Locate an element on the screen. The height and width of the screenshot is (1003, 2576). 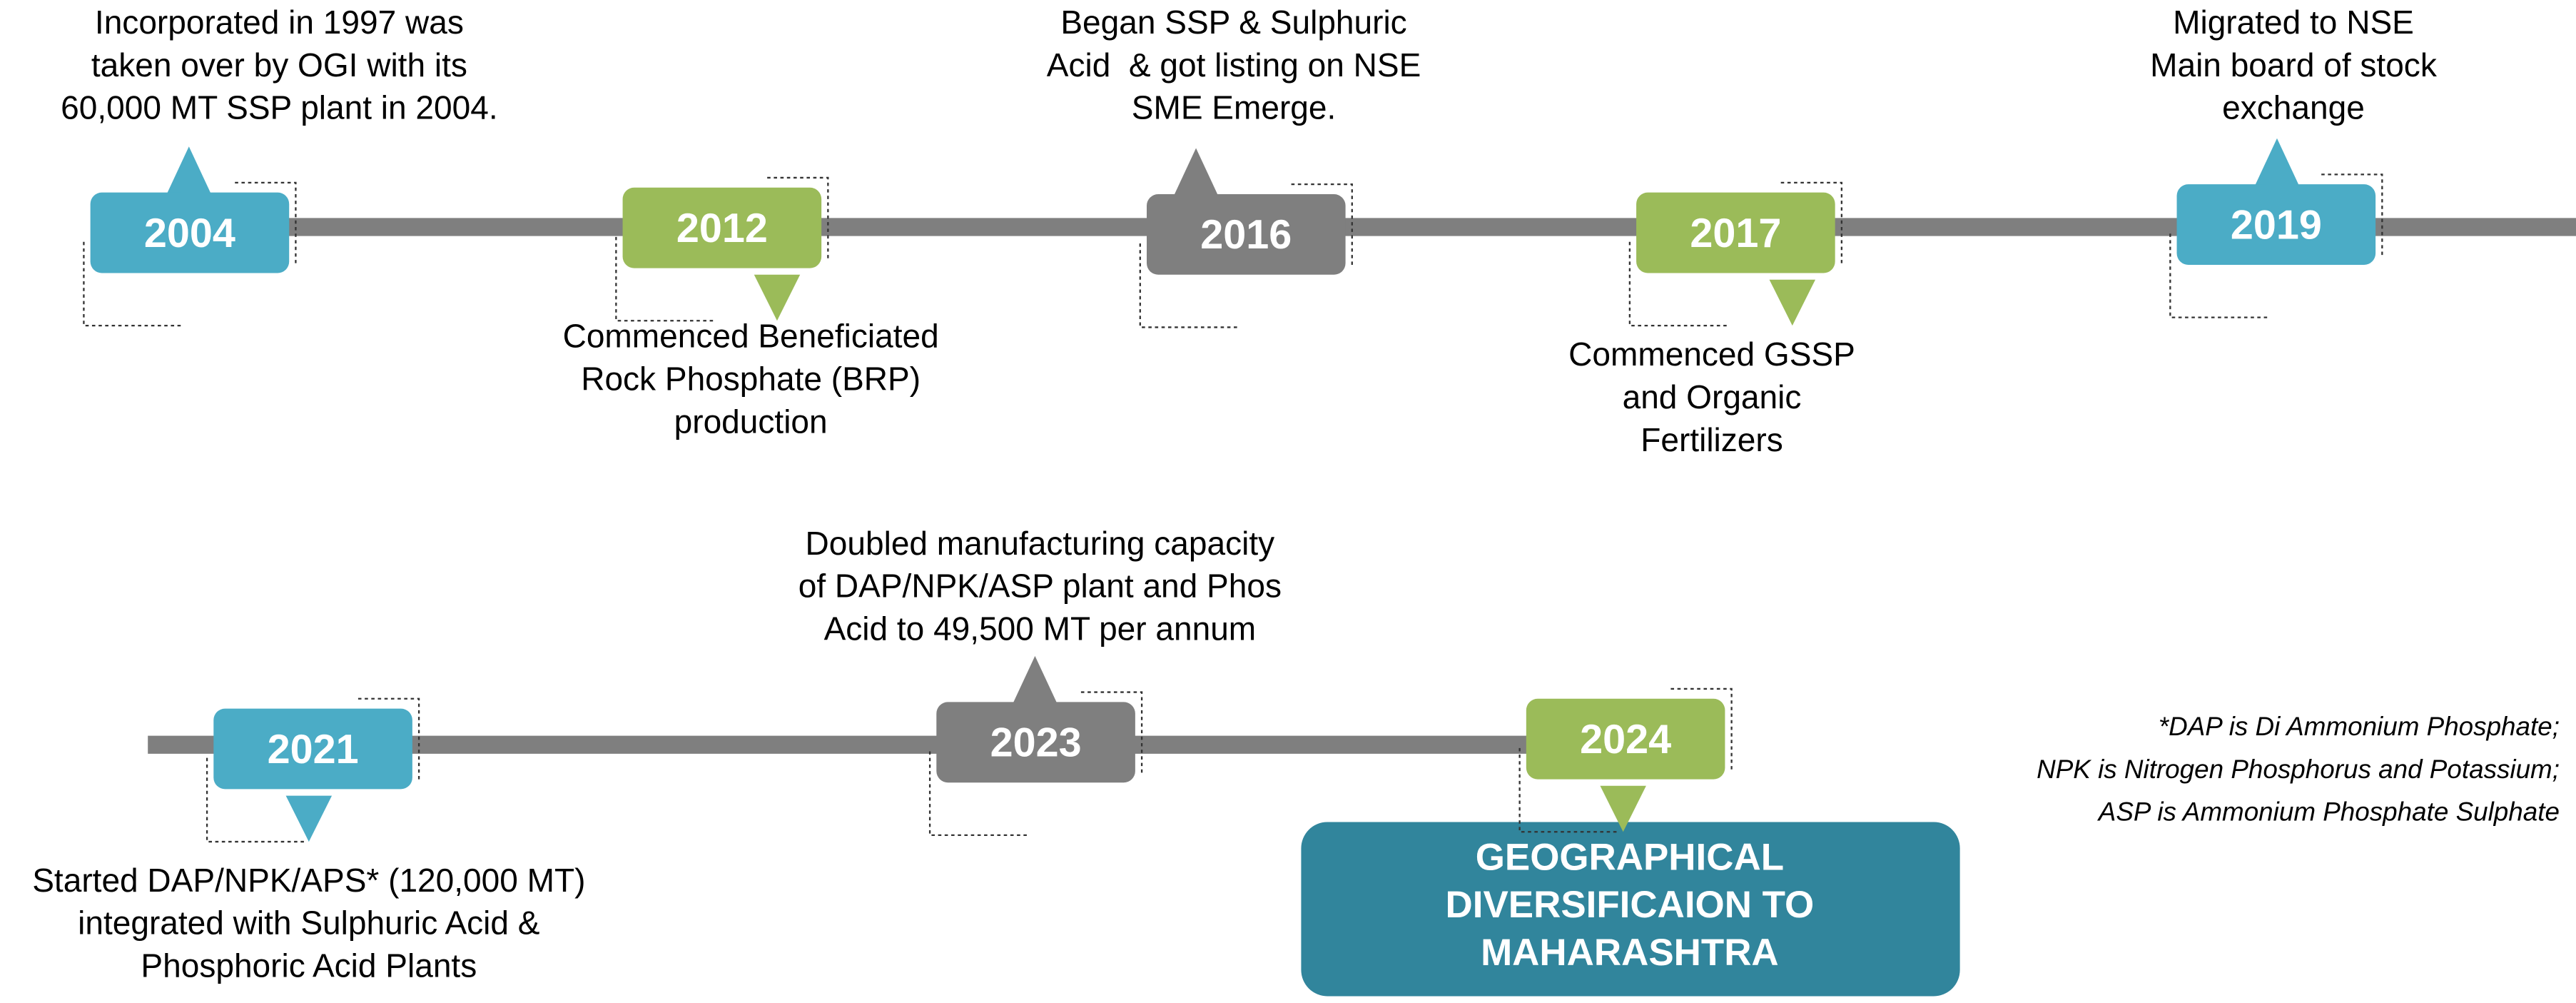
milestone-text: Acid to 49,500 MT per annum is located at coordinates (1040, 629).